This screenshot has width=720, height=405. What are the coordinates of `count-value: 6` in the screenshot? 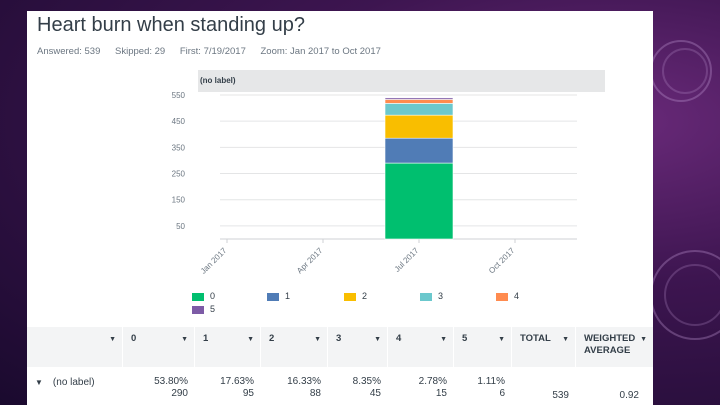 It's located at (502, 393).